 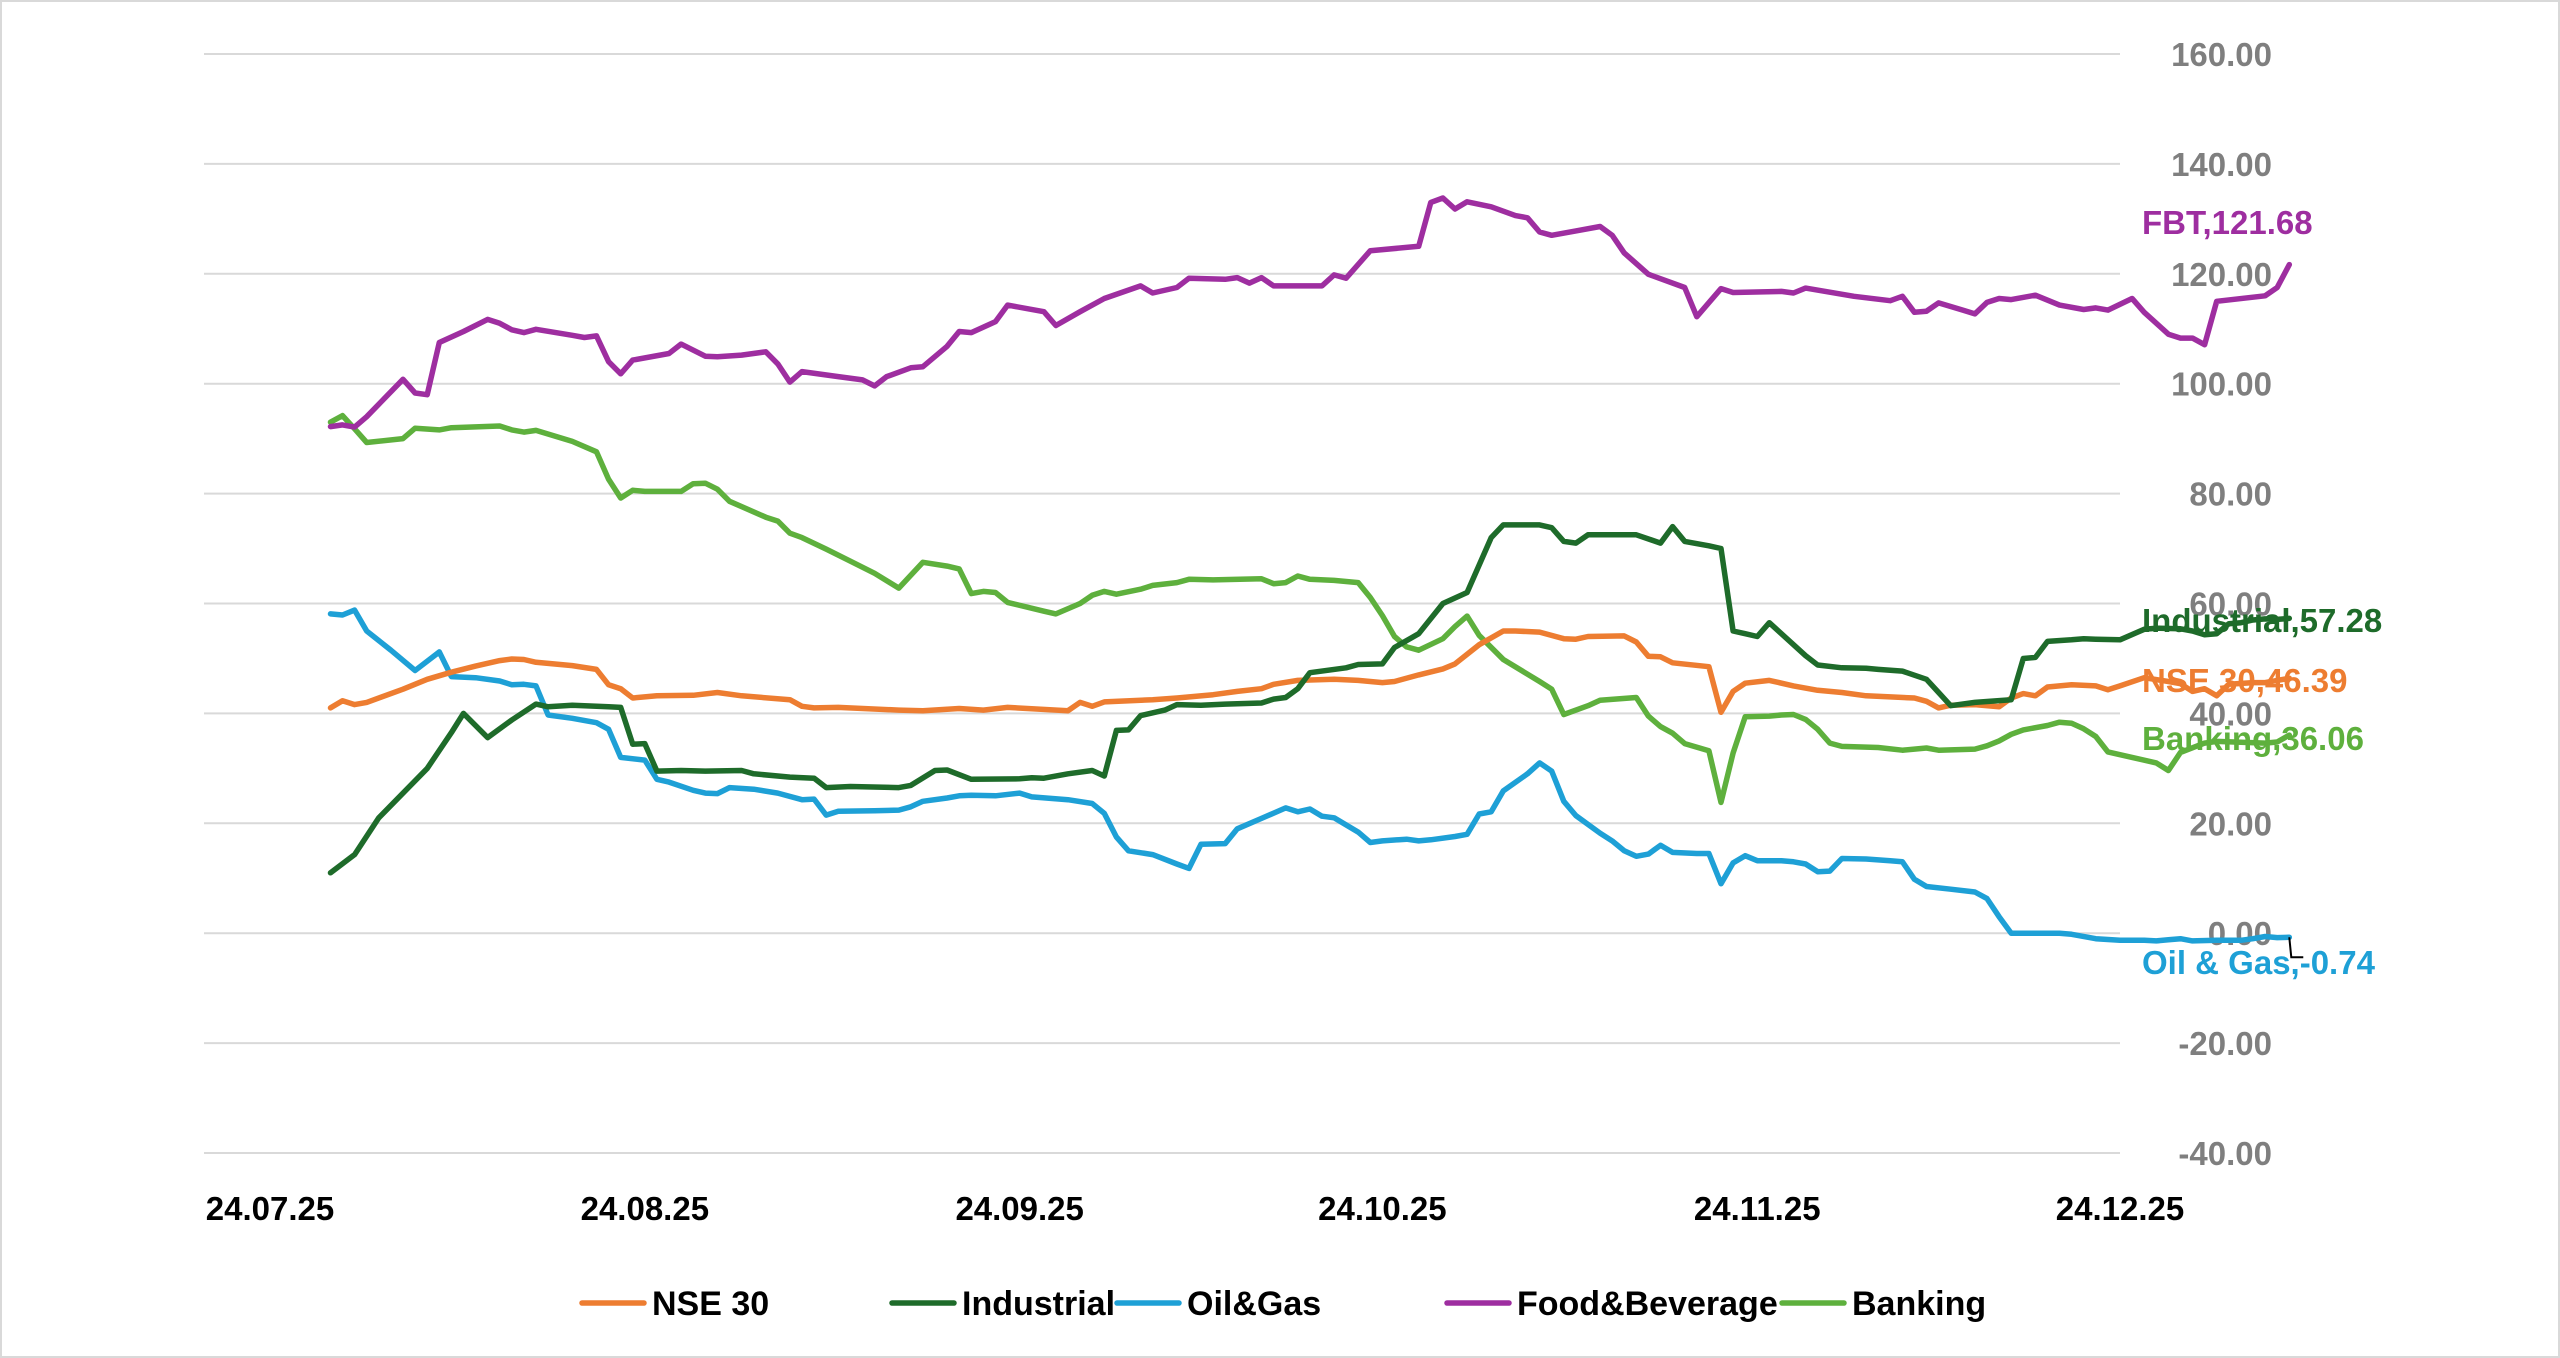 What do you see at coordinates (2240, 933) in the screenshot?
I see `y-tick-label: 0.00` at bounding box center [2240, 933].